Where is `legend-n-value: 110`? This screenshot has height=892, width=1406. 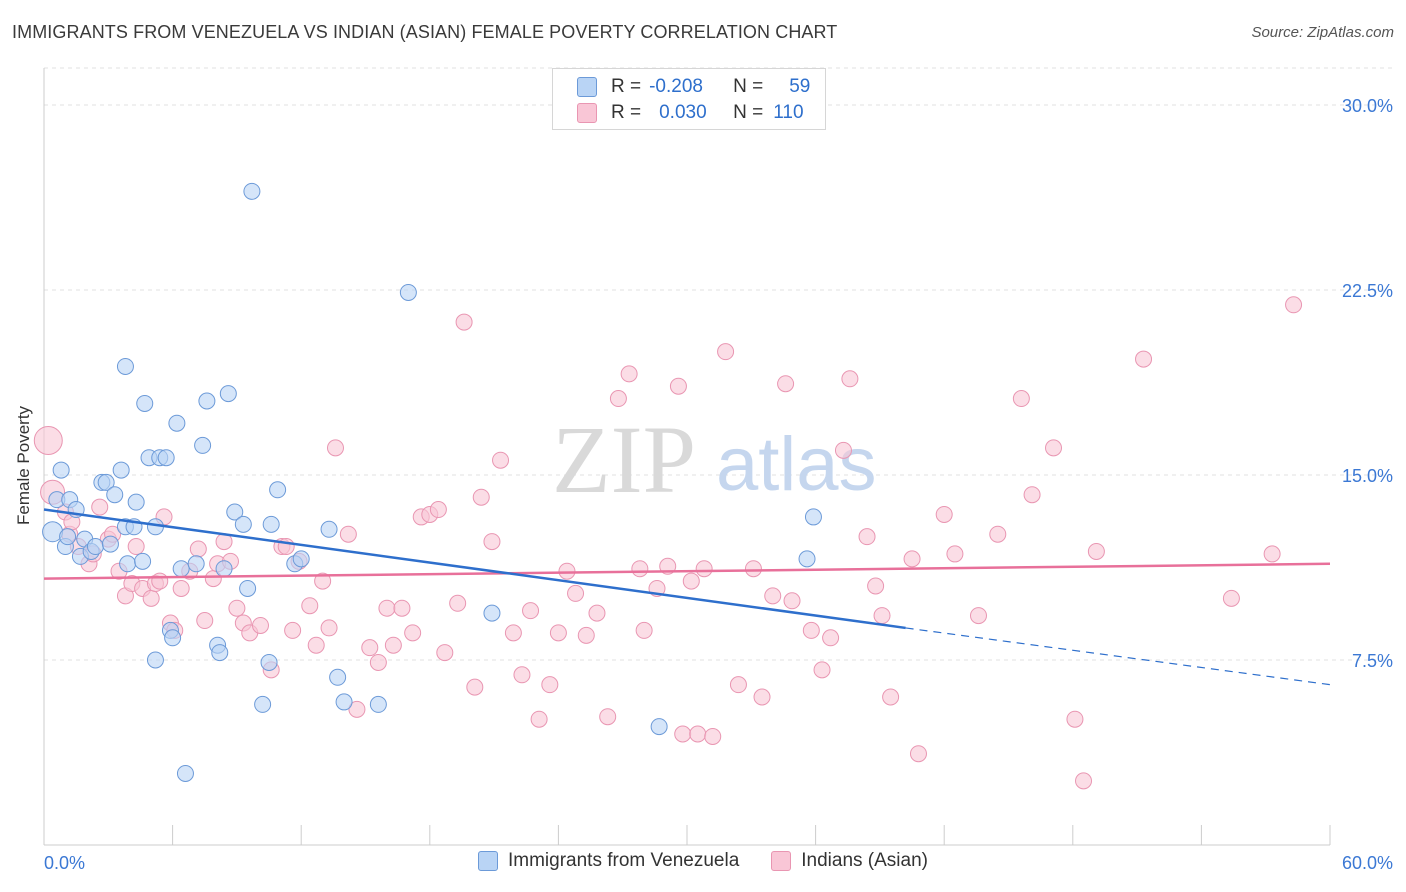
legend-n-value: 110 is located at coordinates (788, 112).